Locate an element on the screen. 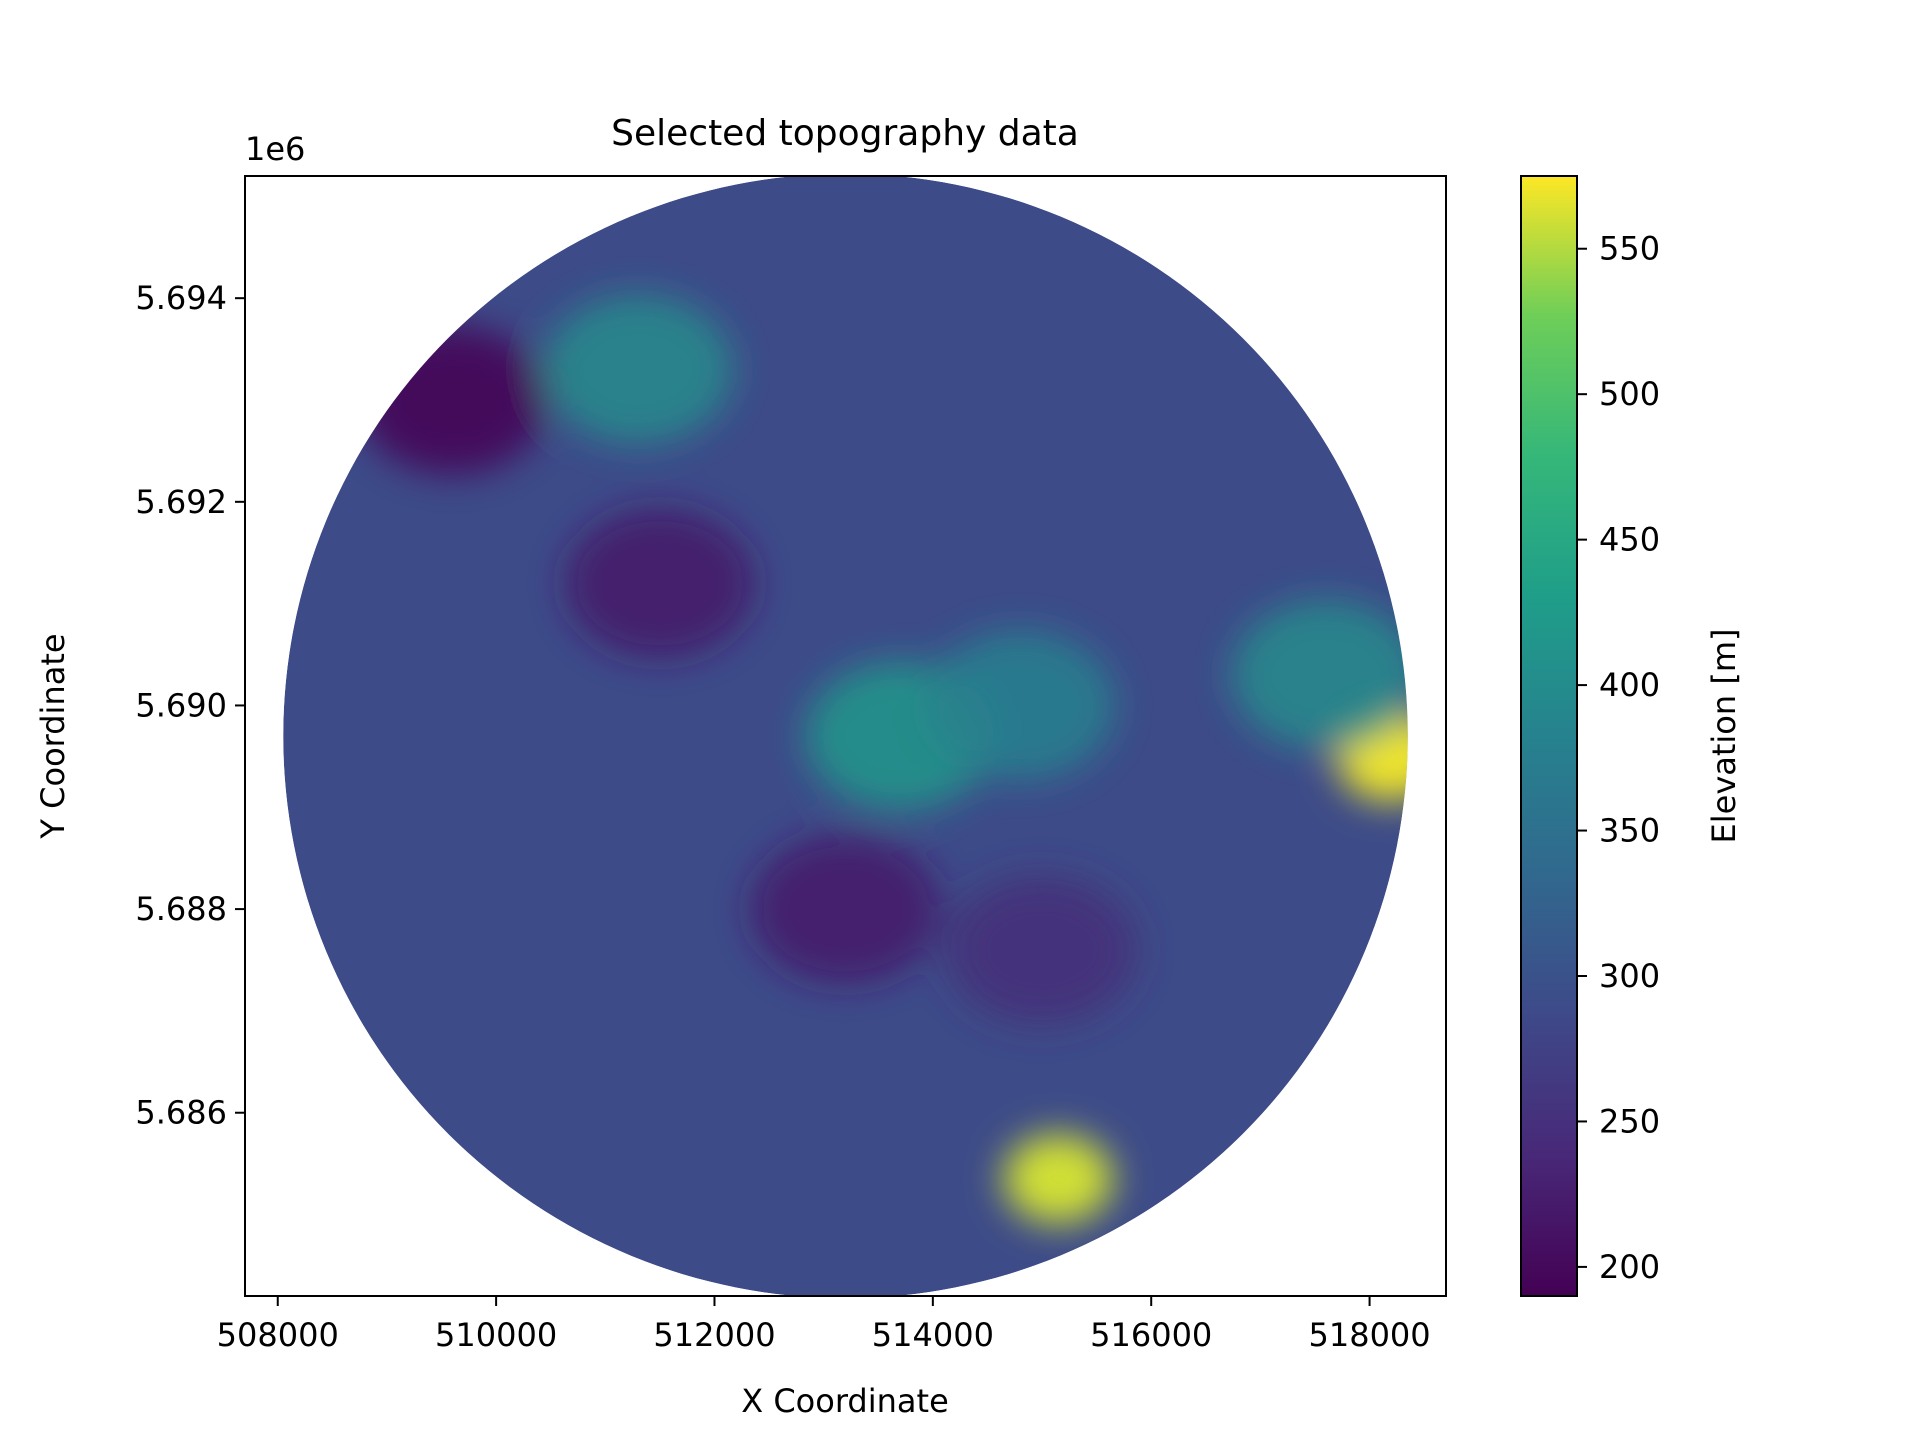  x-tick-label: 512000 is located at coordinates (714, 1335).